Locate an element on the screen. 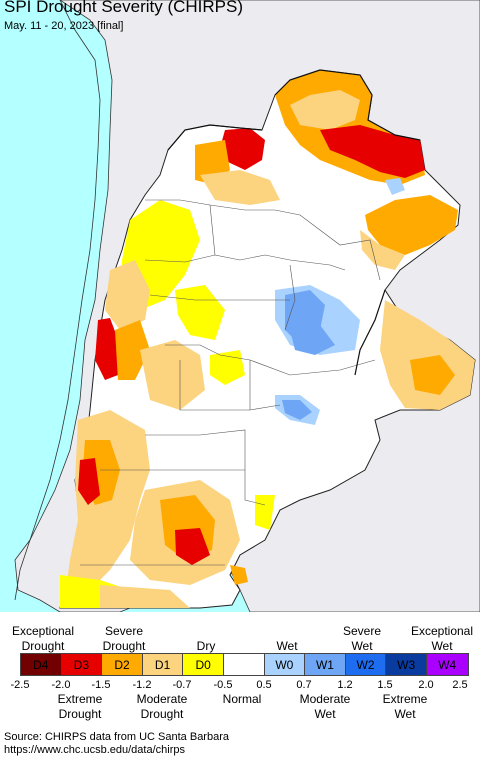  legend-color-scale: D4 D3 D2 D1 D0 W0 W1 W2 W3 W4 is located at coordinates (244, 664).